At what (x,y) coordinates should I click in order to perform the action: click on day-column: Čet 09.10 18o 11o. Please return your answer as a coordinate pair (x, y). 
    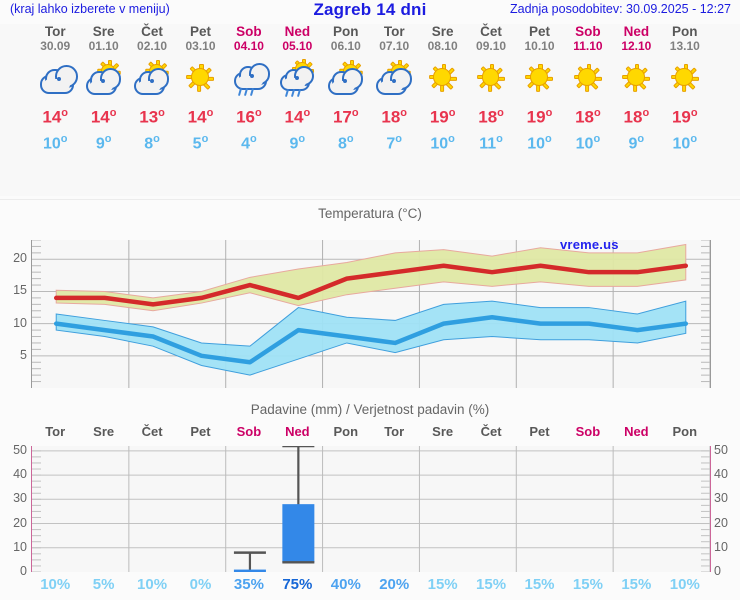
    Looking at the image, I should click on (491, 89).